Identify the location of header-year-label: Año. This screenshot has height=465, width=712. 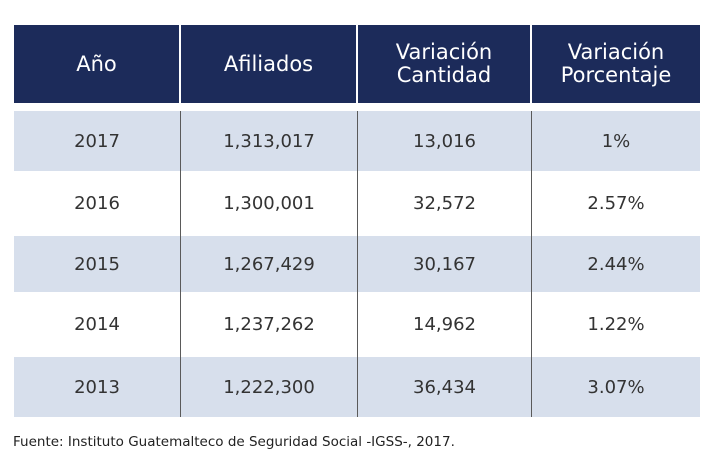
(96, 63).